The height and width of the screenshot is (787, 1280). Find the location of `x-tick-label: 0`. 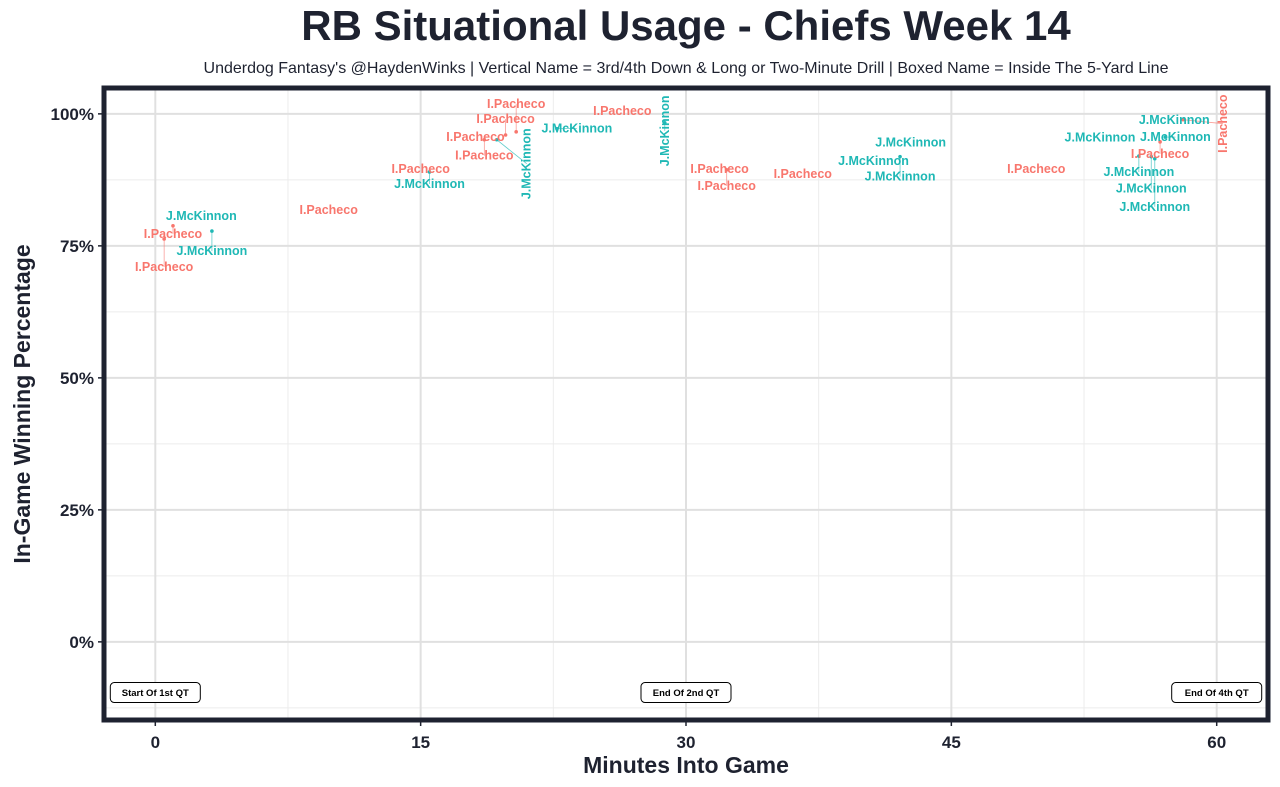

x-tick-label: 0 is located at coordinates (155, 742).